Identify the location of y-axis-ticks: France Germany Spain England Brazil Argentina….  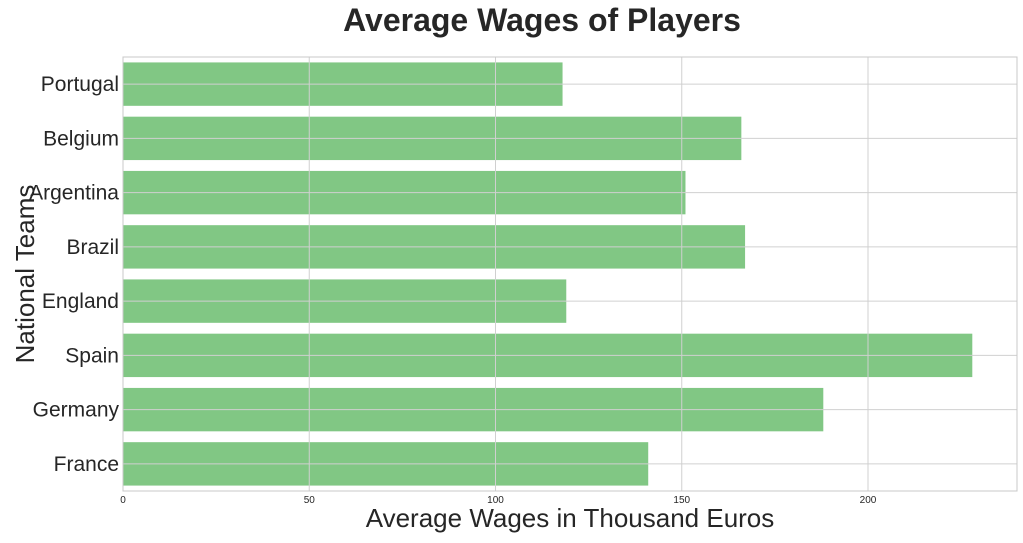
(74, 274).